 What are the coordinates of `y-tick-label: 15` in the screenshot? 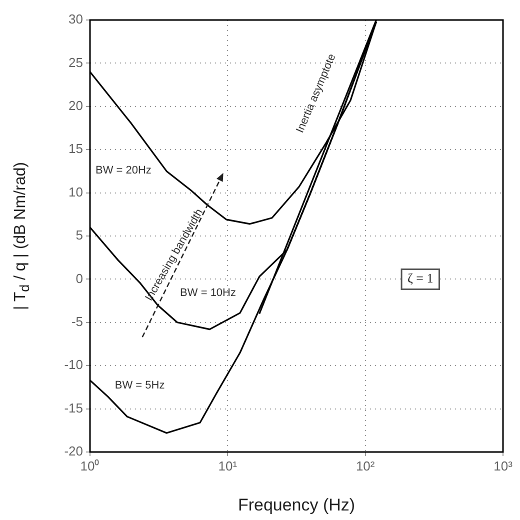 It's located at (75, 148).